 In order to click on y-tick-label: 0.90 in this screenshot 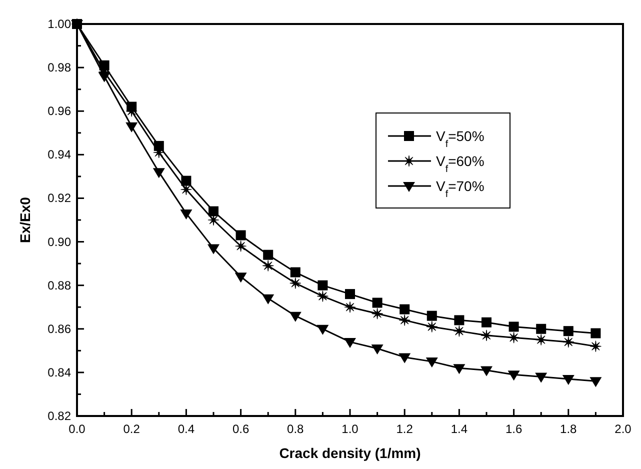, I will do `click(60, 241)`.